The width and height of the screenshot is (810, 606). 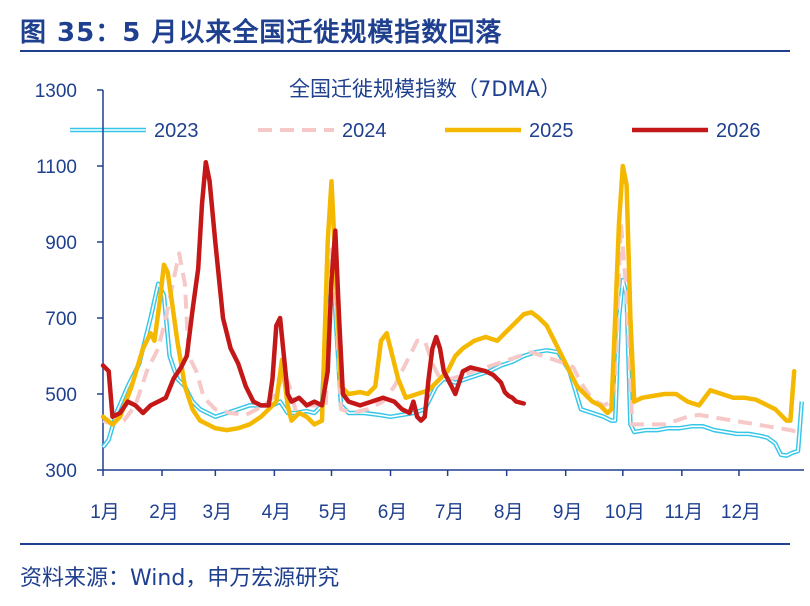 What do you see at coordinates (551, 131) in the screenshot?
I see `legend-label: 2025` at bounding box center [551, 131].